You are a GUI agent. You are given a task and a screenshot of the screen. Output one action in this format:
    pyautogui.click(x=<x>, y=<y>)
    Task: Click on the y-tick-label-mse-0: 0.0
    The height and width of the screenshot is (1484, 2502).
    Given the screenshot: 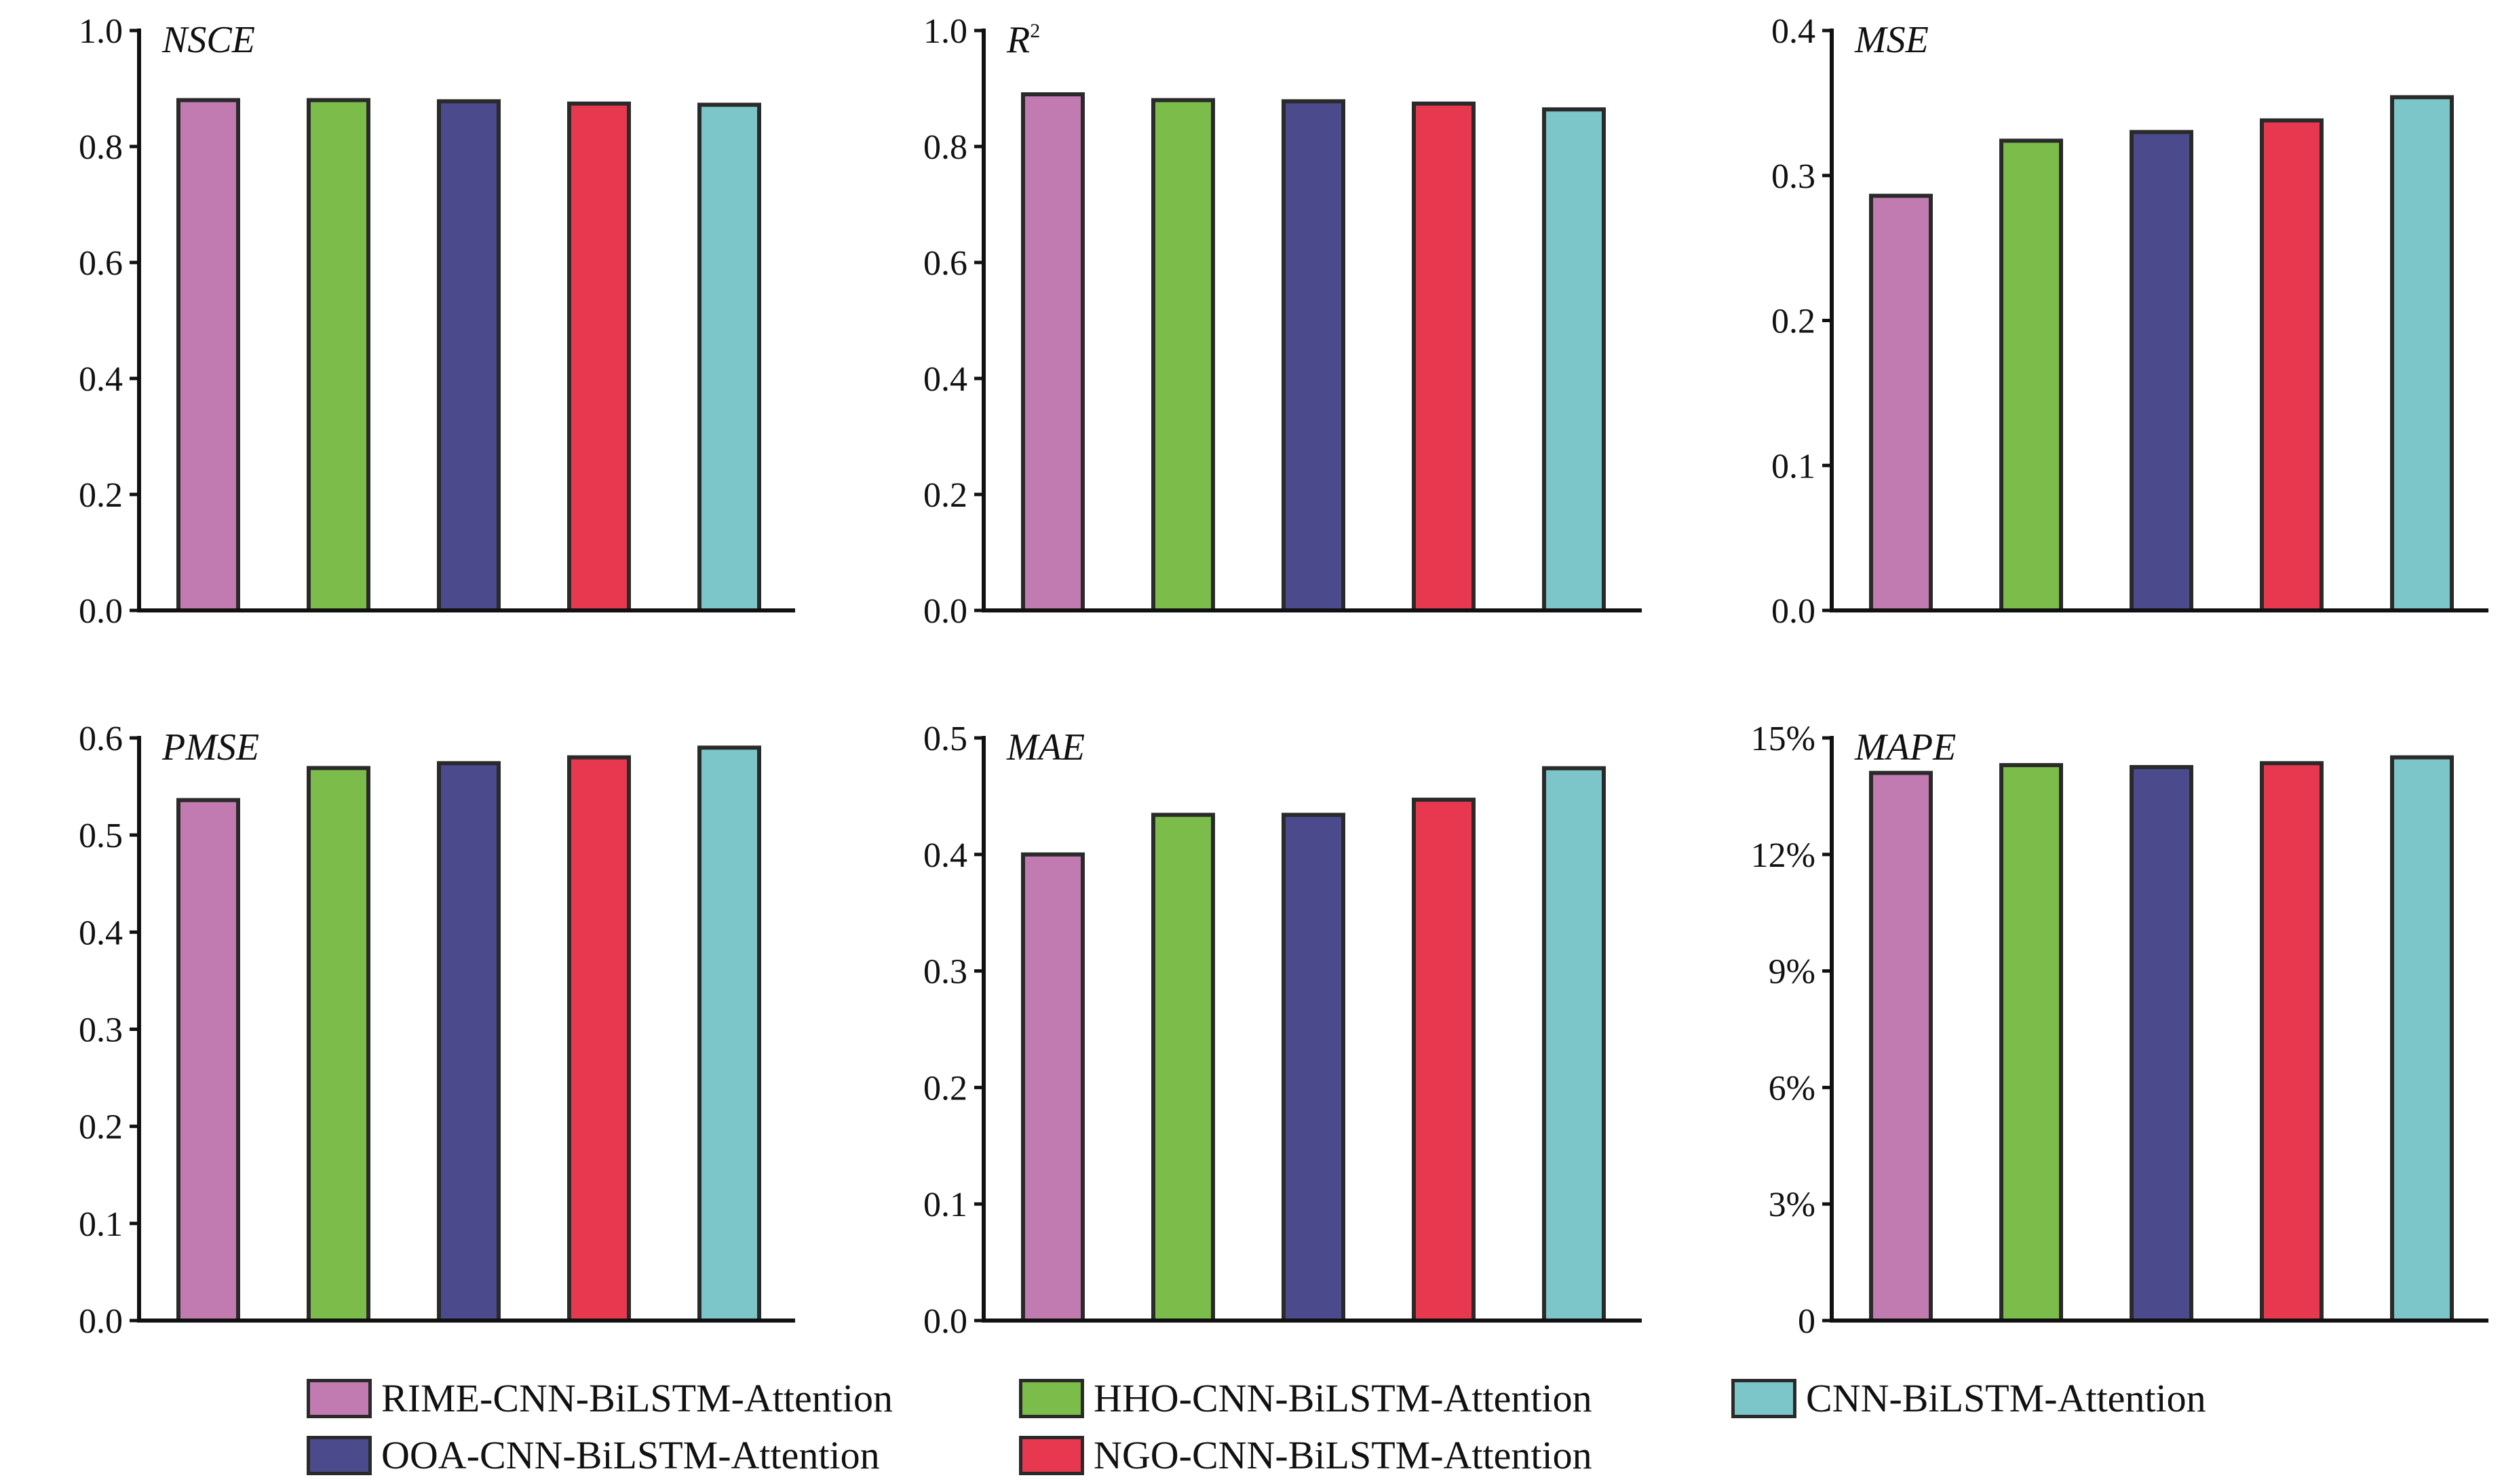 What is the action you would take?
    pyautogui.click(x=1793, y=612)
    